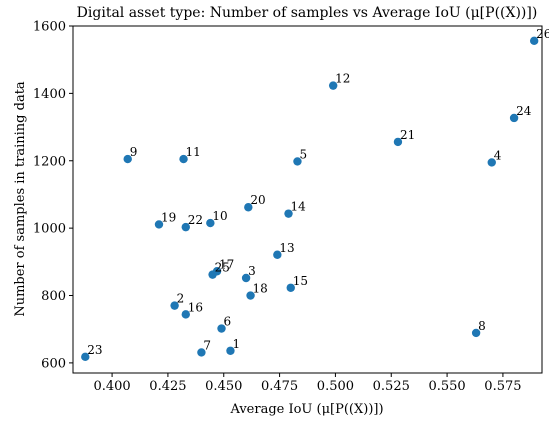 This screenshot has height=423, width=549. Describe the element at coordinates (306, 409) in the screenshot. I see `x-axis-title: Average IoU (μ[P((X))])` at that location.